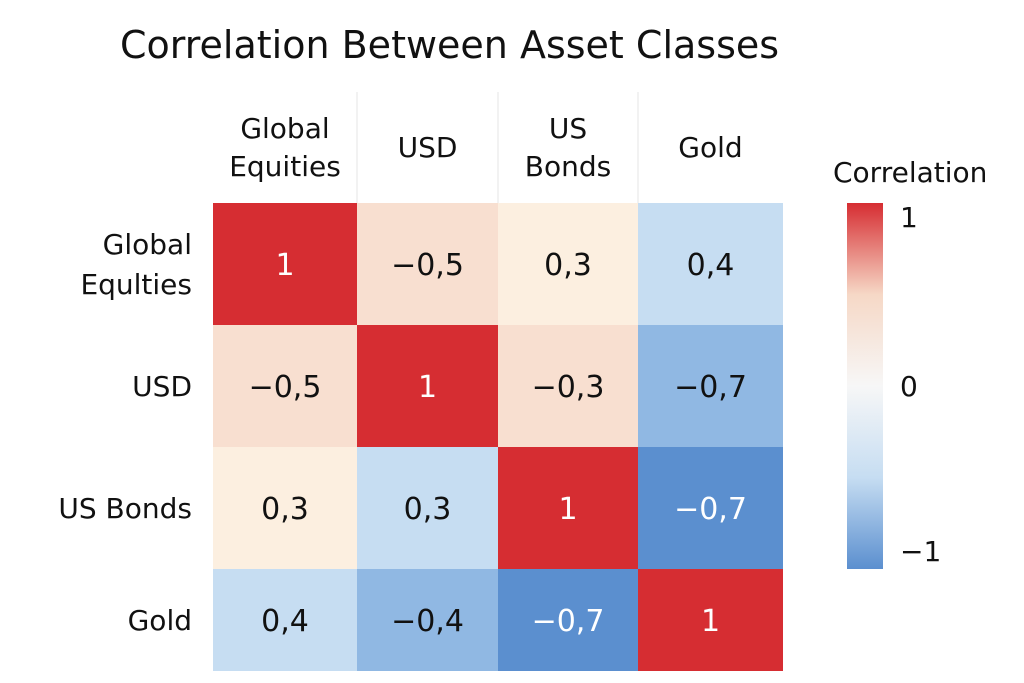  Describe the element at coordinates (449, 45) in the screenshot. I see `chart-title: Correlation Between Asset Classes` at that location.